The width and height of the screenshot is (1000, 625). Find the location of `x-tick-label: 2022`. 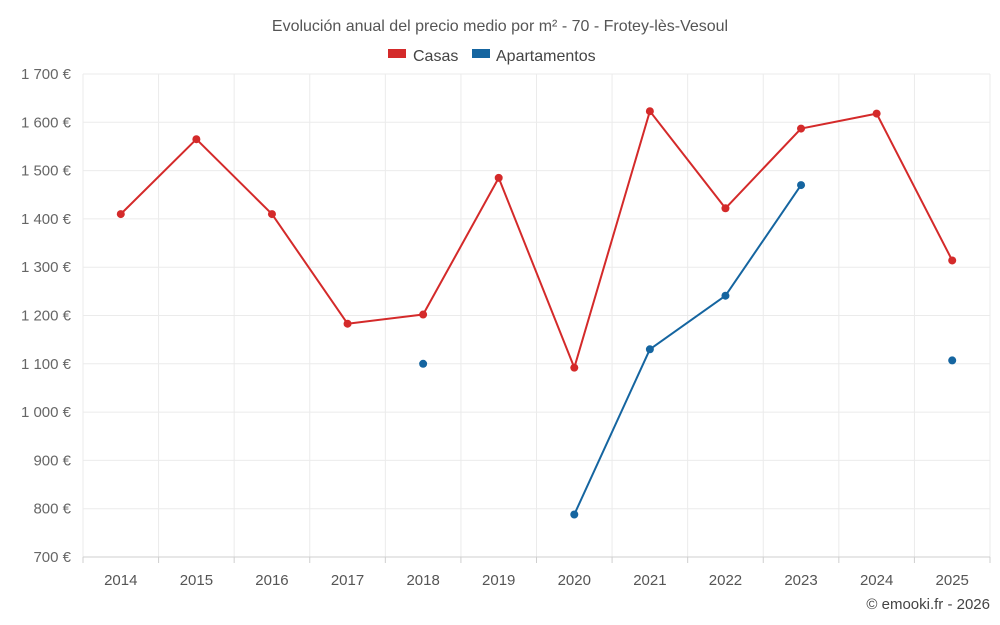

x-tick-label: 2022 is located at coordinates (725, 580).